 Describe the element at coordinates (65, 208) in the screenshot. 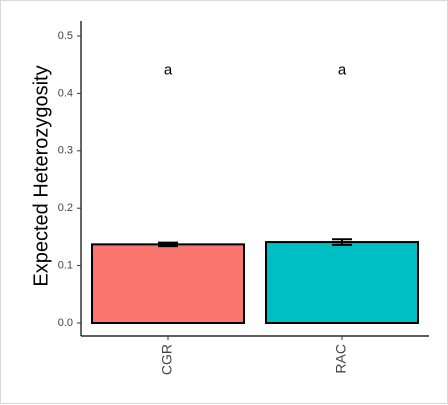

I see `y-tick-label: 0.2` at that location.